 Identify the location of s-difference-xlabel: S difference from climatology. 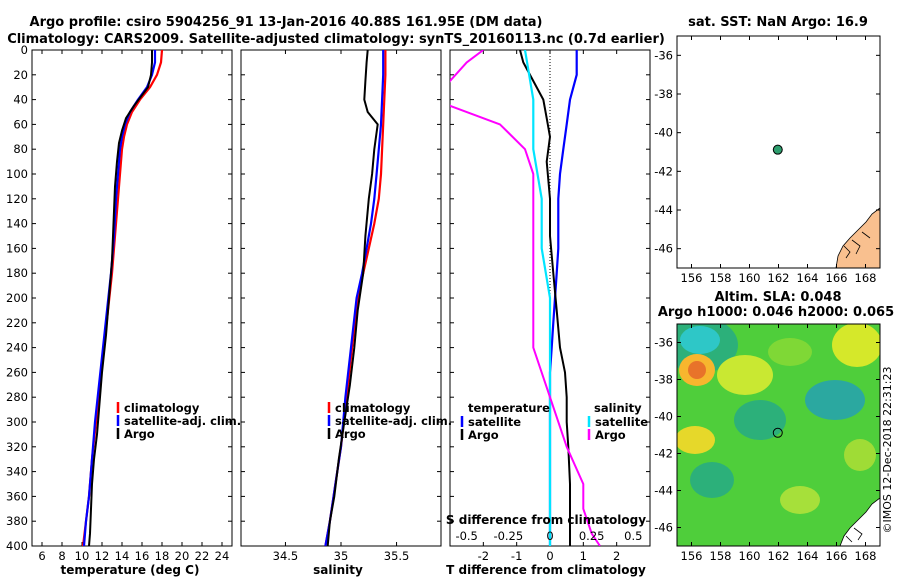
(546, 520).